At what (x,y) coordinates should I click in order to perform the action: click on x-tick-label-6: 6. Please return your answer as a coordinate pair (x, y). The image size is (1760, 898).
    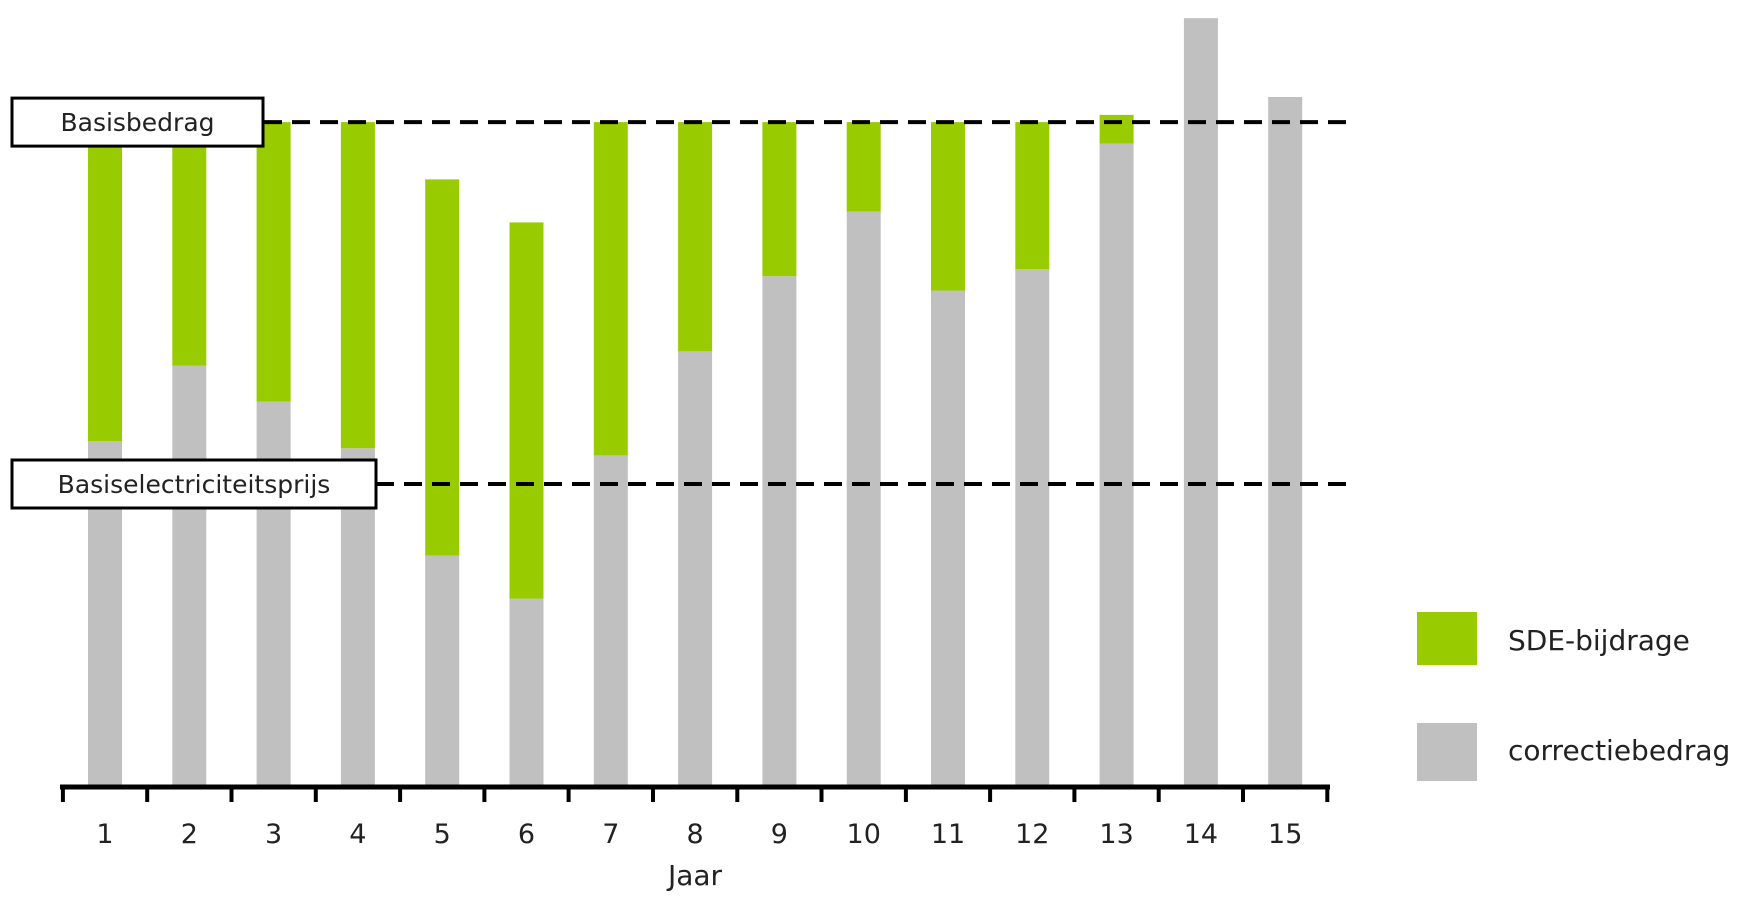
    Looking at the image, I should click on (526, 834).